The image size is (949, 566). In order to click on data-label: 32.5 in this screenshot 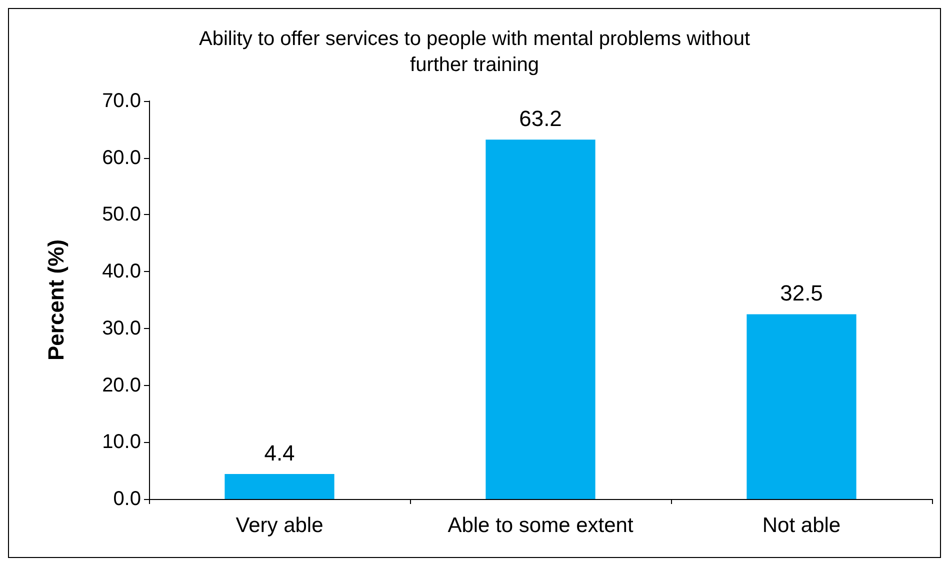, I will do `click(801, 293)`.